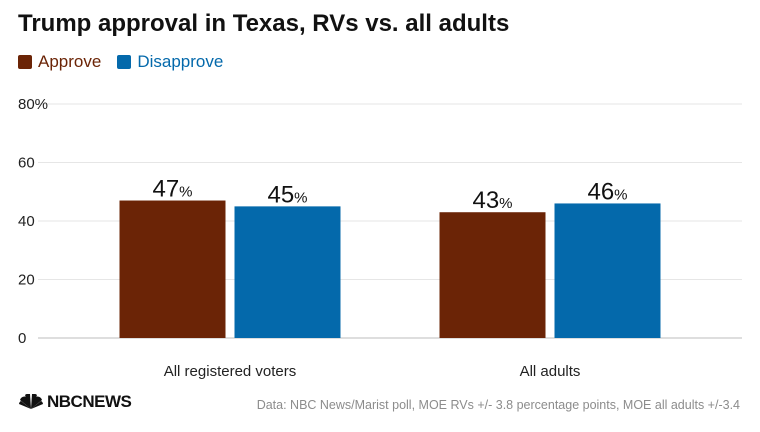  Describe the element at coordinates (31, 401) in the screenshot. I see `peacock-icon` at that location.